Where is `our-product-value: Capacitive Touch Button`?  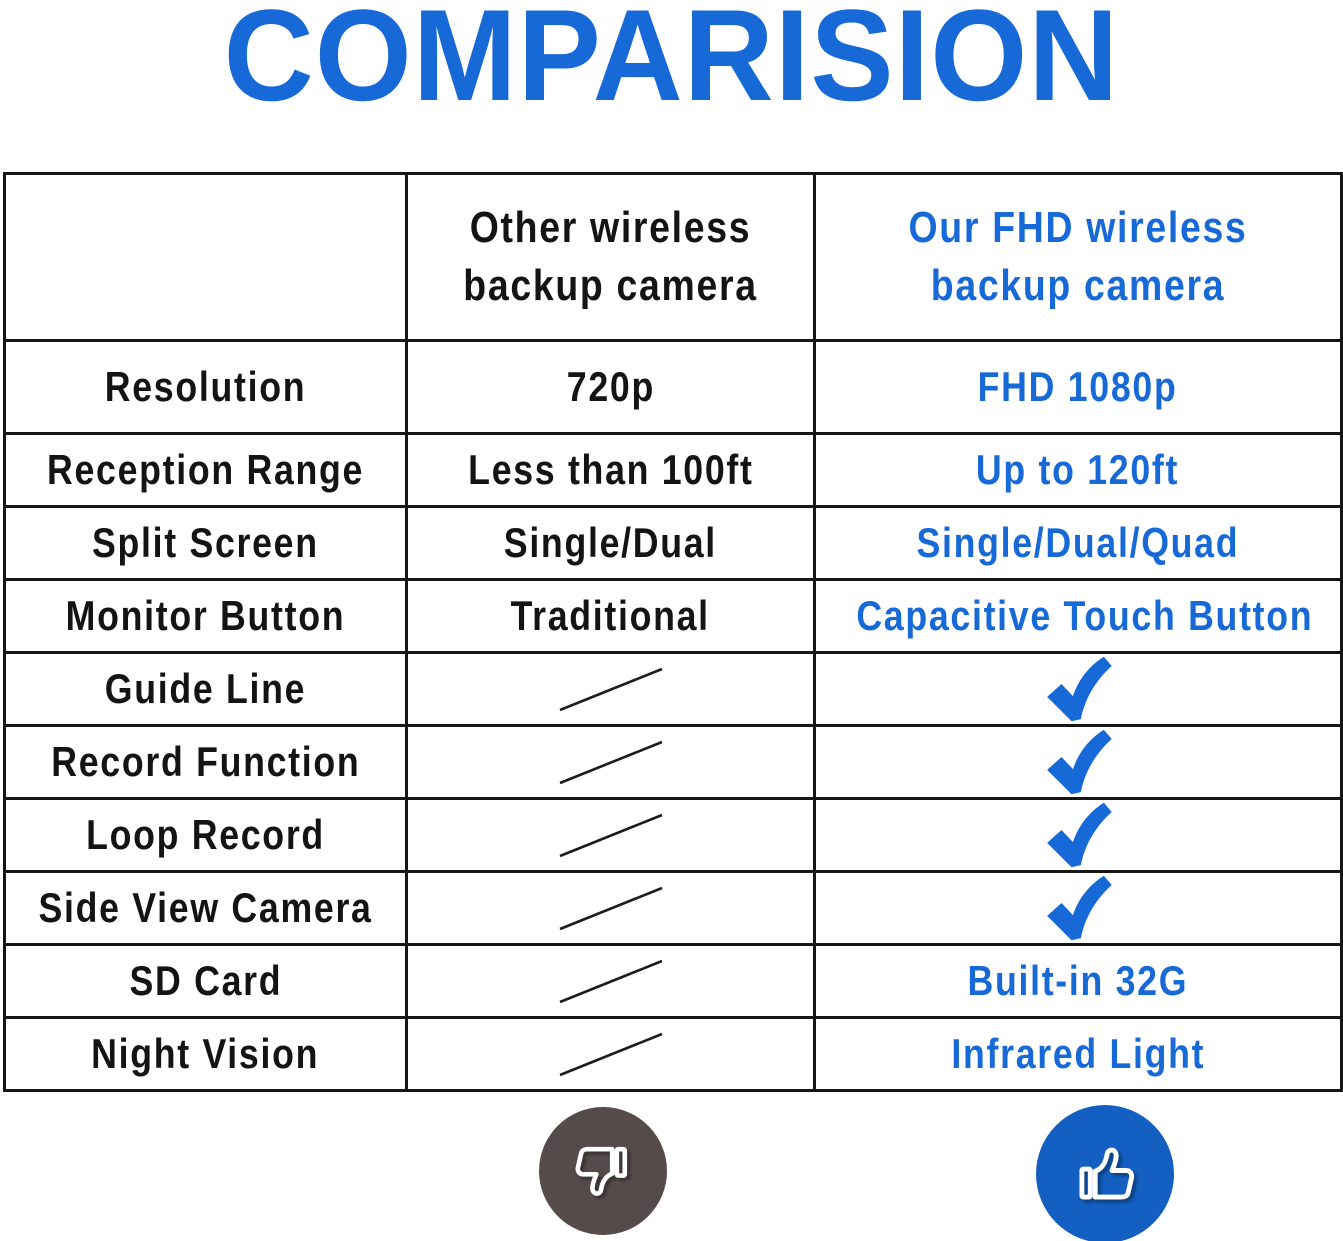 our-product-value: Capacitive Touch Button is located at coordinates (1085, 615).